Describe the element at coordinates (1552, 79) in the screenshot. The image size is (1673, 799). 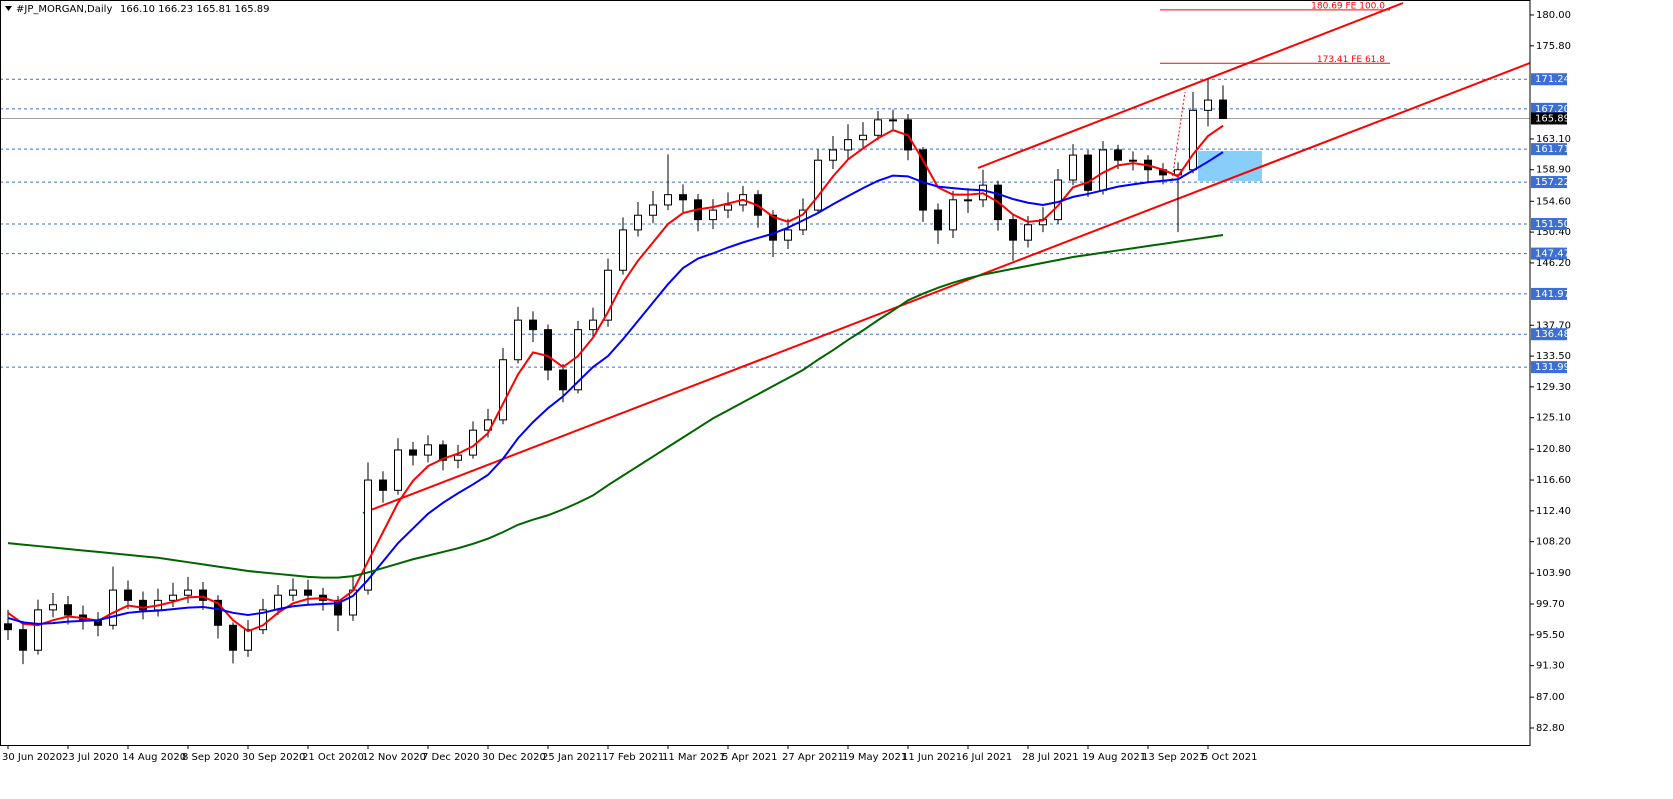
I see `level-label: 171.24` at that location.